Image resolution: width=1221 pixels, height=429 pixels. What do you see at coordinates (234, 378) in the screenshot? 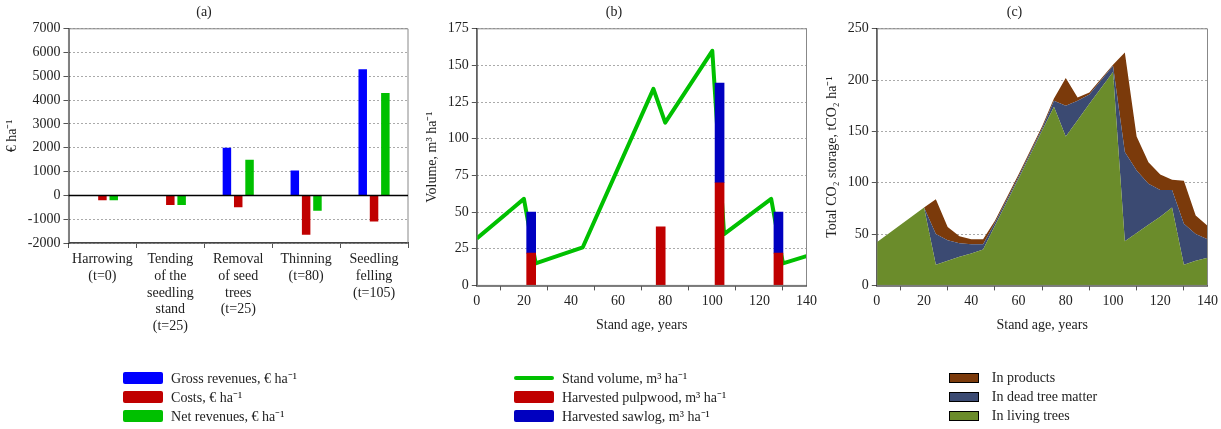
I see `legend-label: Gross revenues, € ha⁻¹` at bounding box center [234, 378].